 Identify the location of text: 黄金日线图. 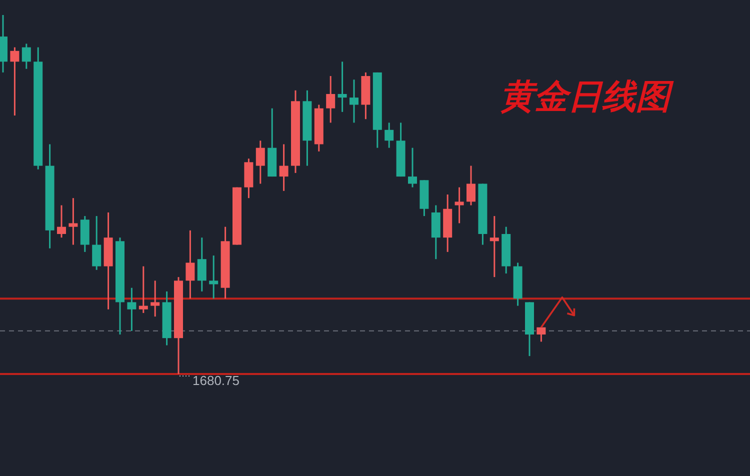
(587, 97).